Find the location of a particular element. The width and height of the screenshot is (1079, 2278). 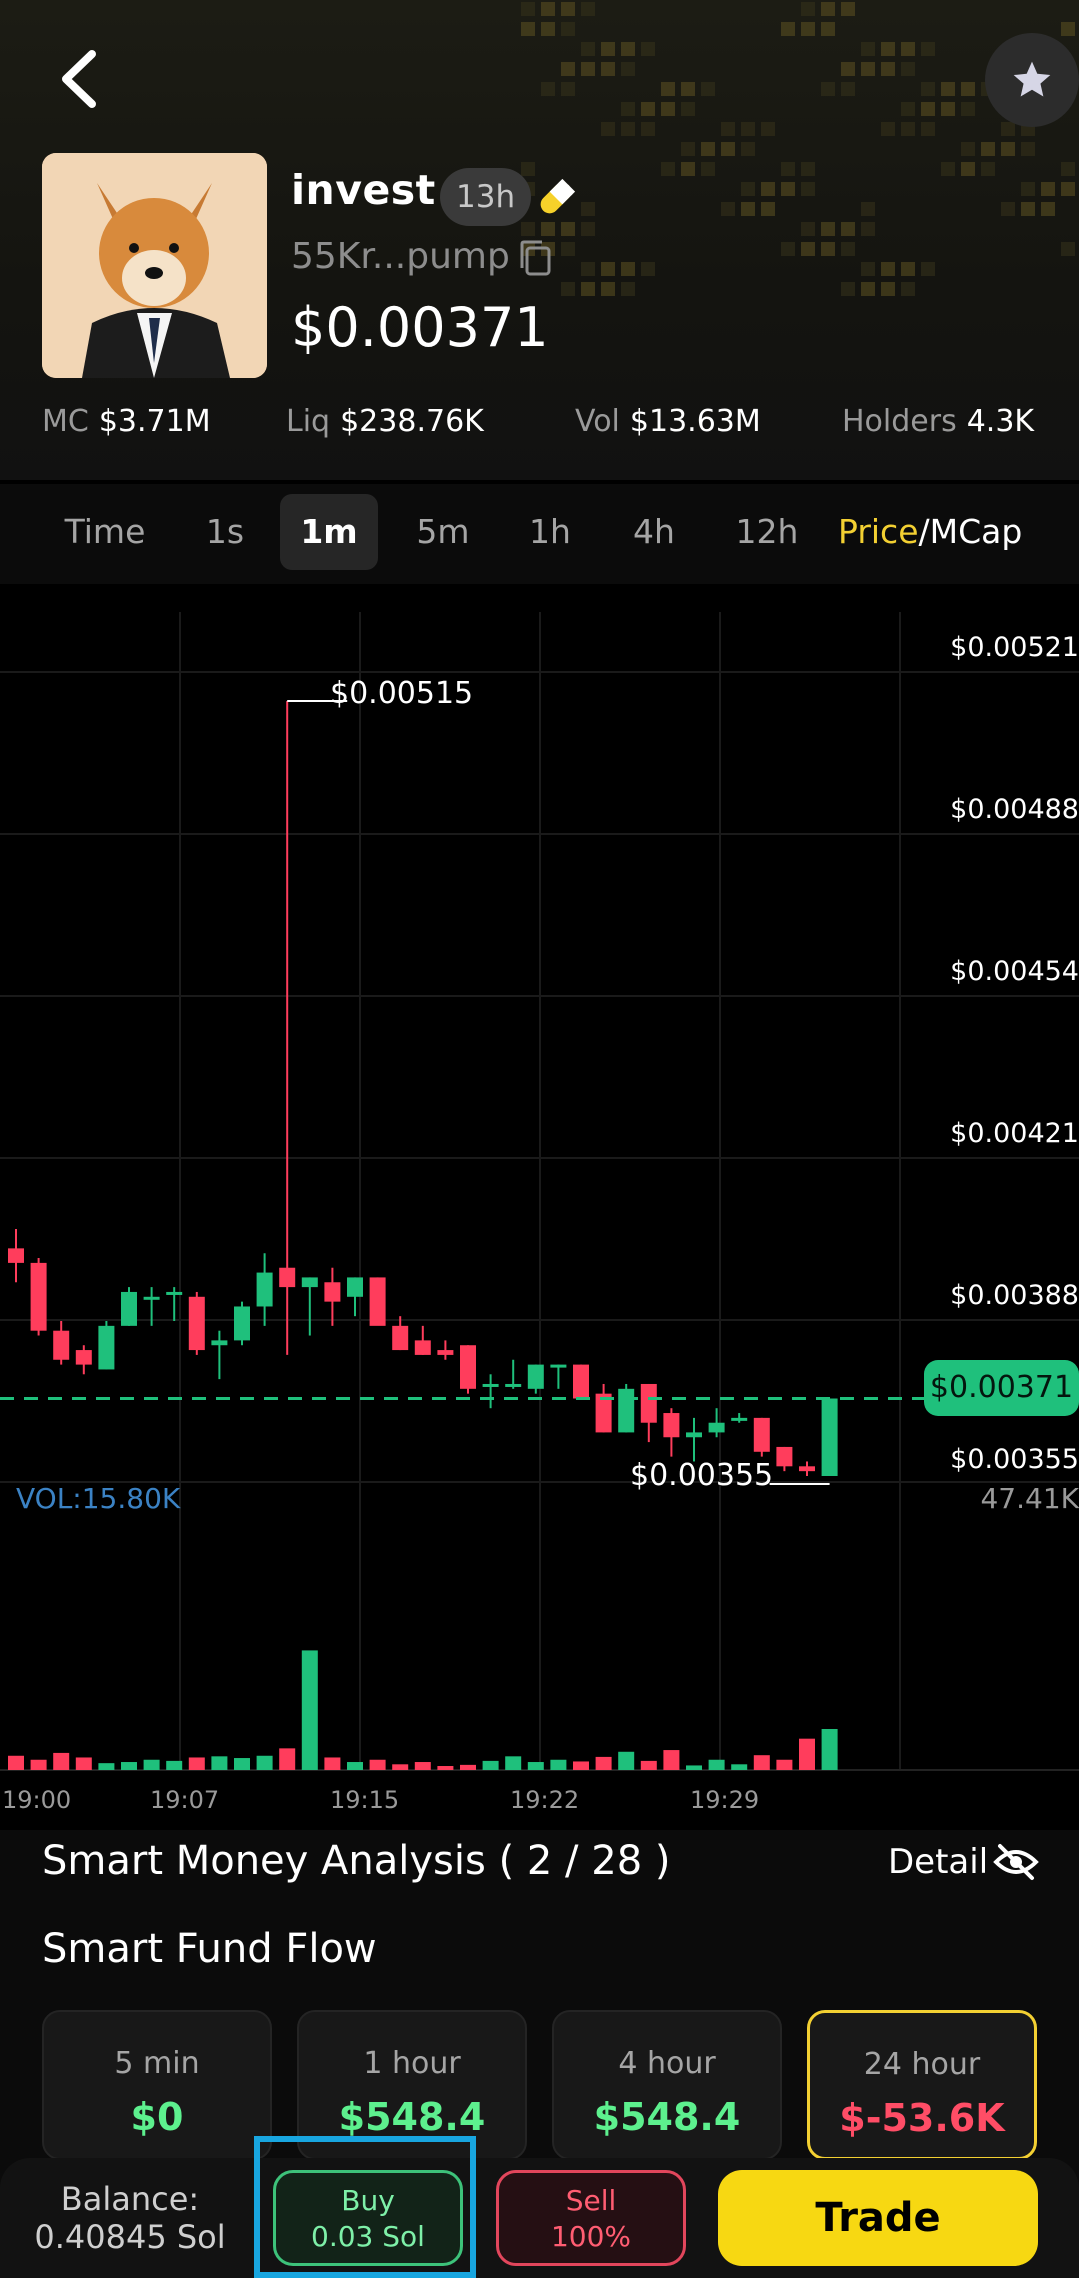

quick-buy-button: Buy 0.03 Sol is located at coordinates (368, 2218).